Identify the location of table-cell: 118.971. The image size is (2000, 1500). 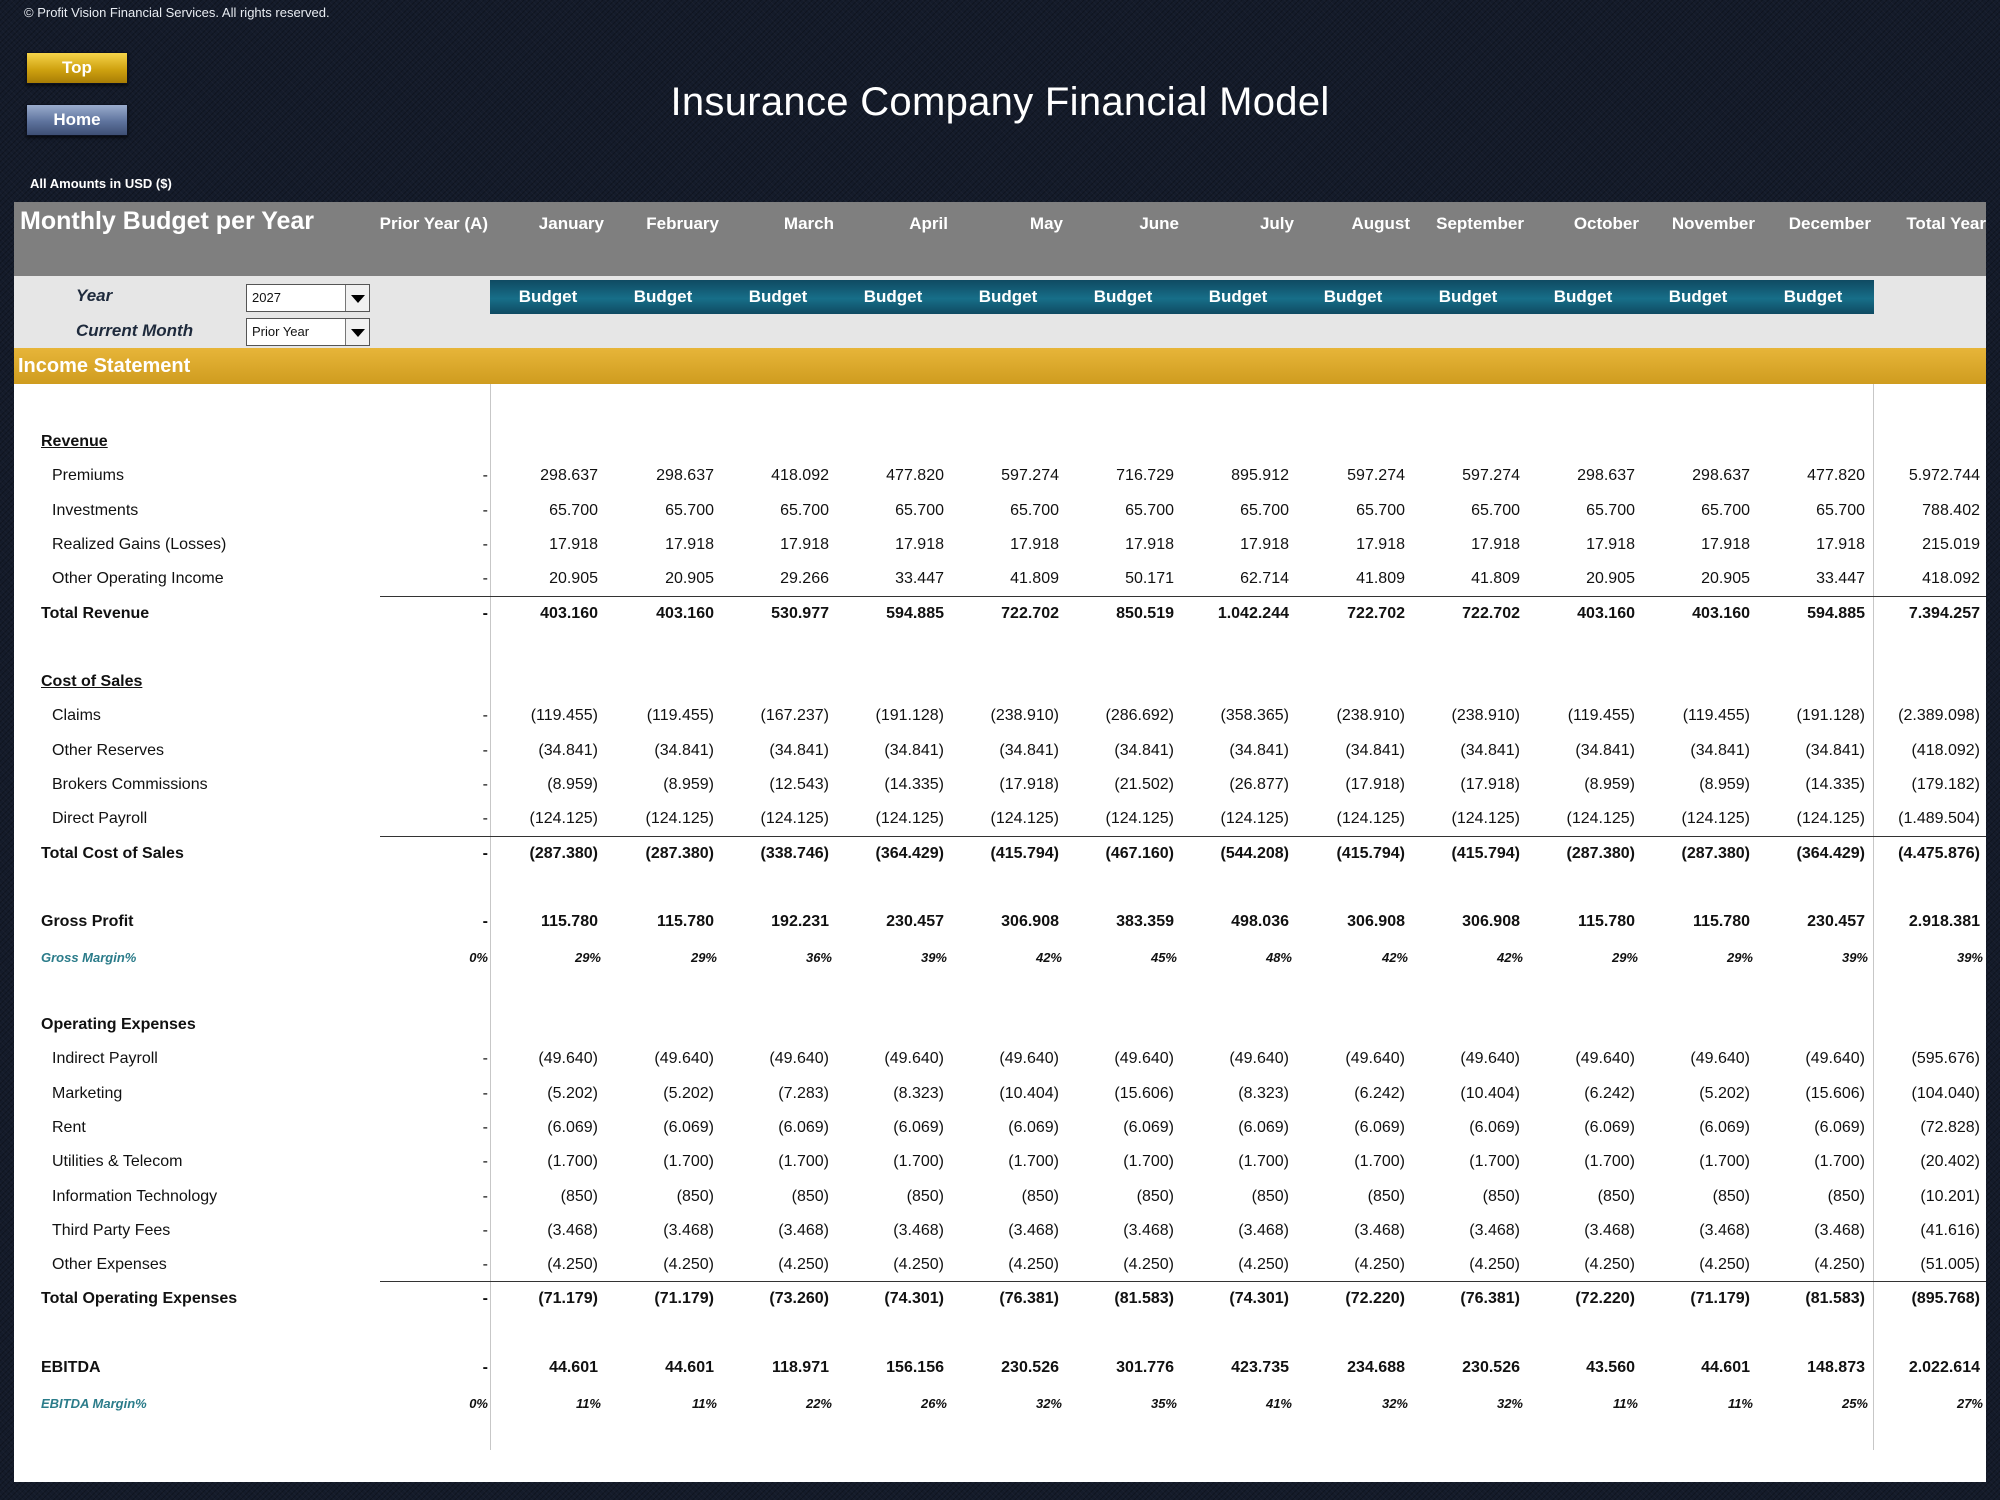
(800, 1367).